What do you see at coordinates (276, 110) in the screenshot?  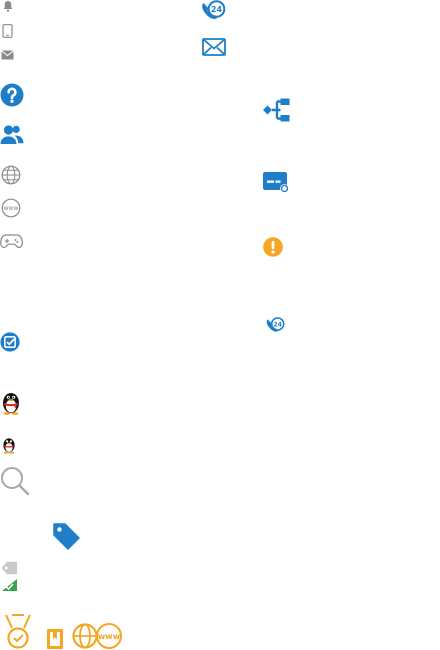 I see `org-tree-icon` at bounding box center [276, 110].